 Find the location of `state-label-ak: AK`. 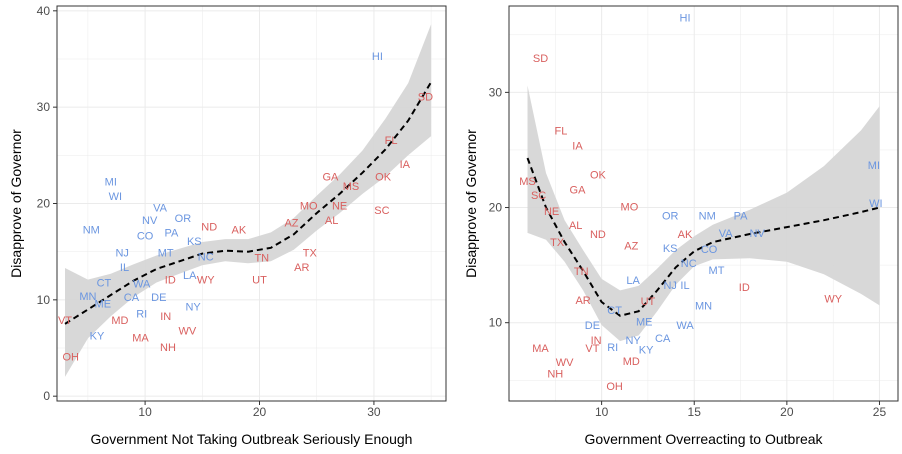

state-label-ak: AK is located at coordinates (239, 231).